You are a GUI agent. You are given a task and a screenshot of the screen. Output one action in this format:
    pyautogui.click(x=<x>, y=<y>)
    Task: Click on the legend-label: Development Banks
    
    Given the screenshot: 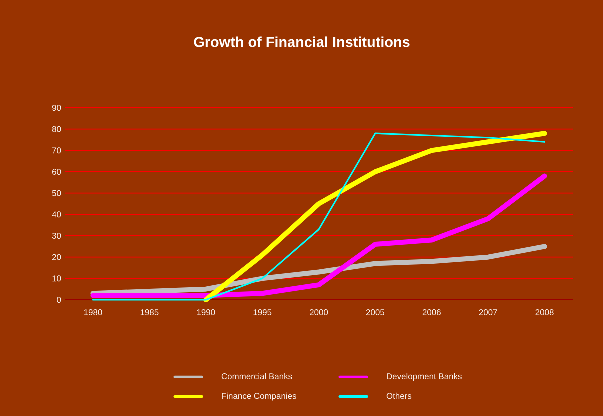 What is the action you would take?
    pyautogui.click(x=424, y=377)
    